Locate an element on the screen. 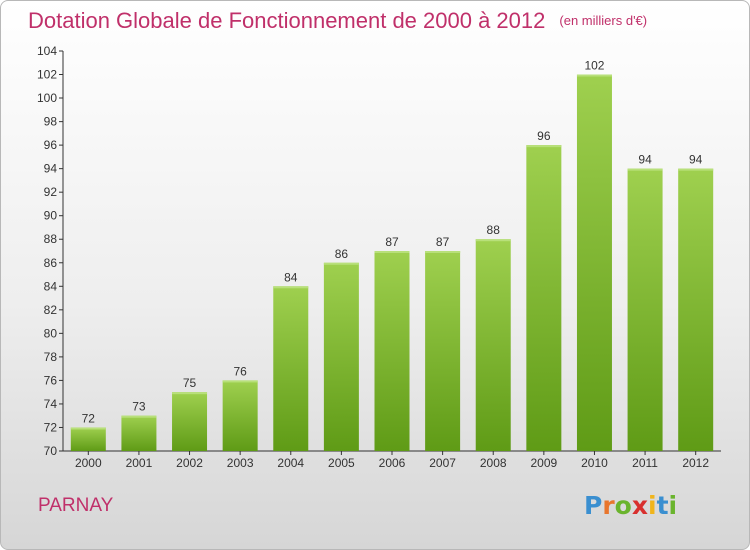 Image resolution: width=750 pixels, height=550 pixels. commune-name: PARNAY is located at coordinates (76, 505).